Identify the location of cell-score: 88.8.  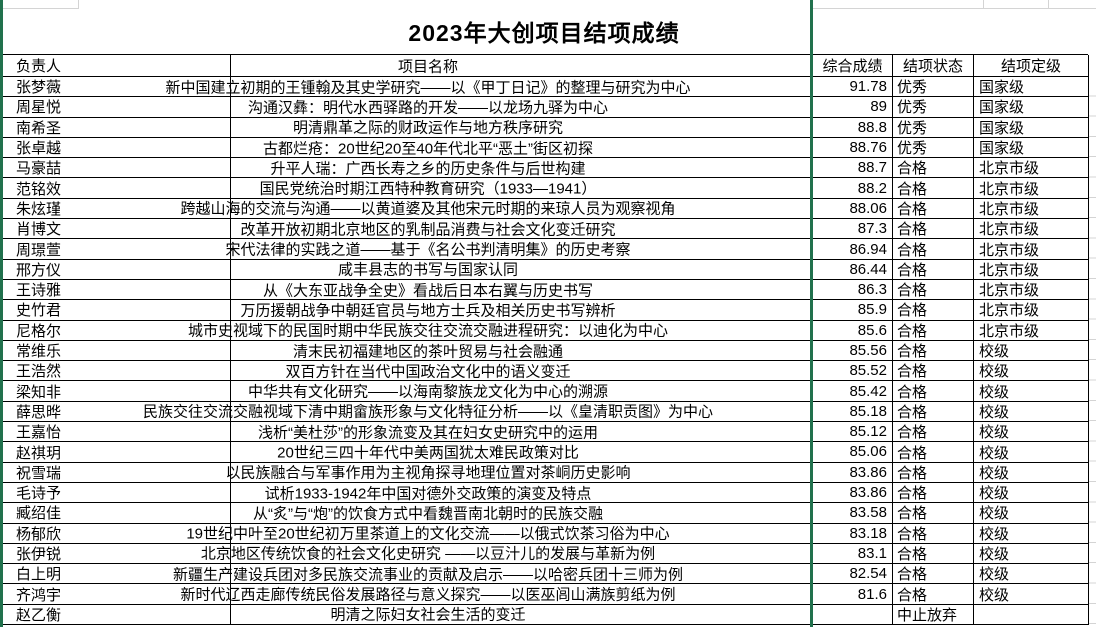
(853, 127).